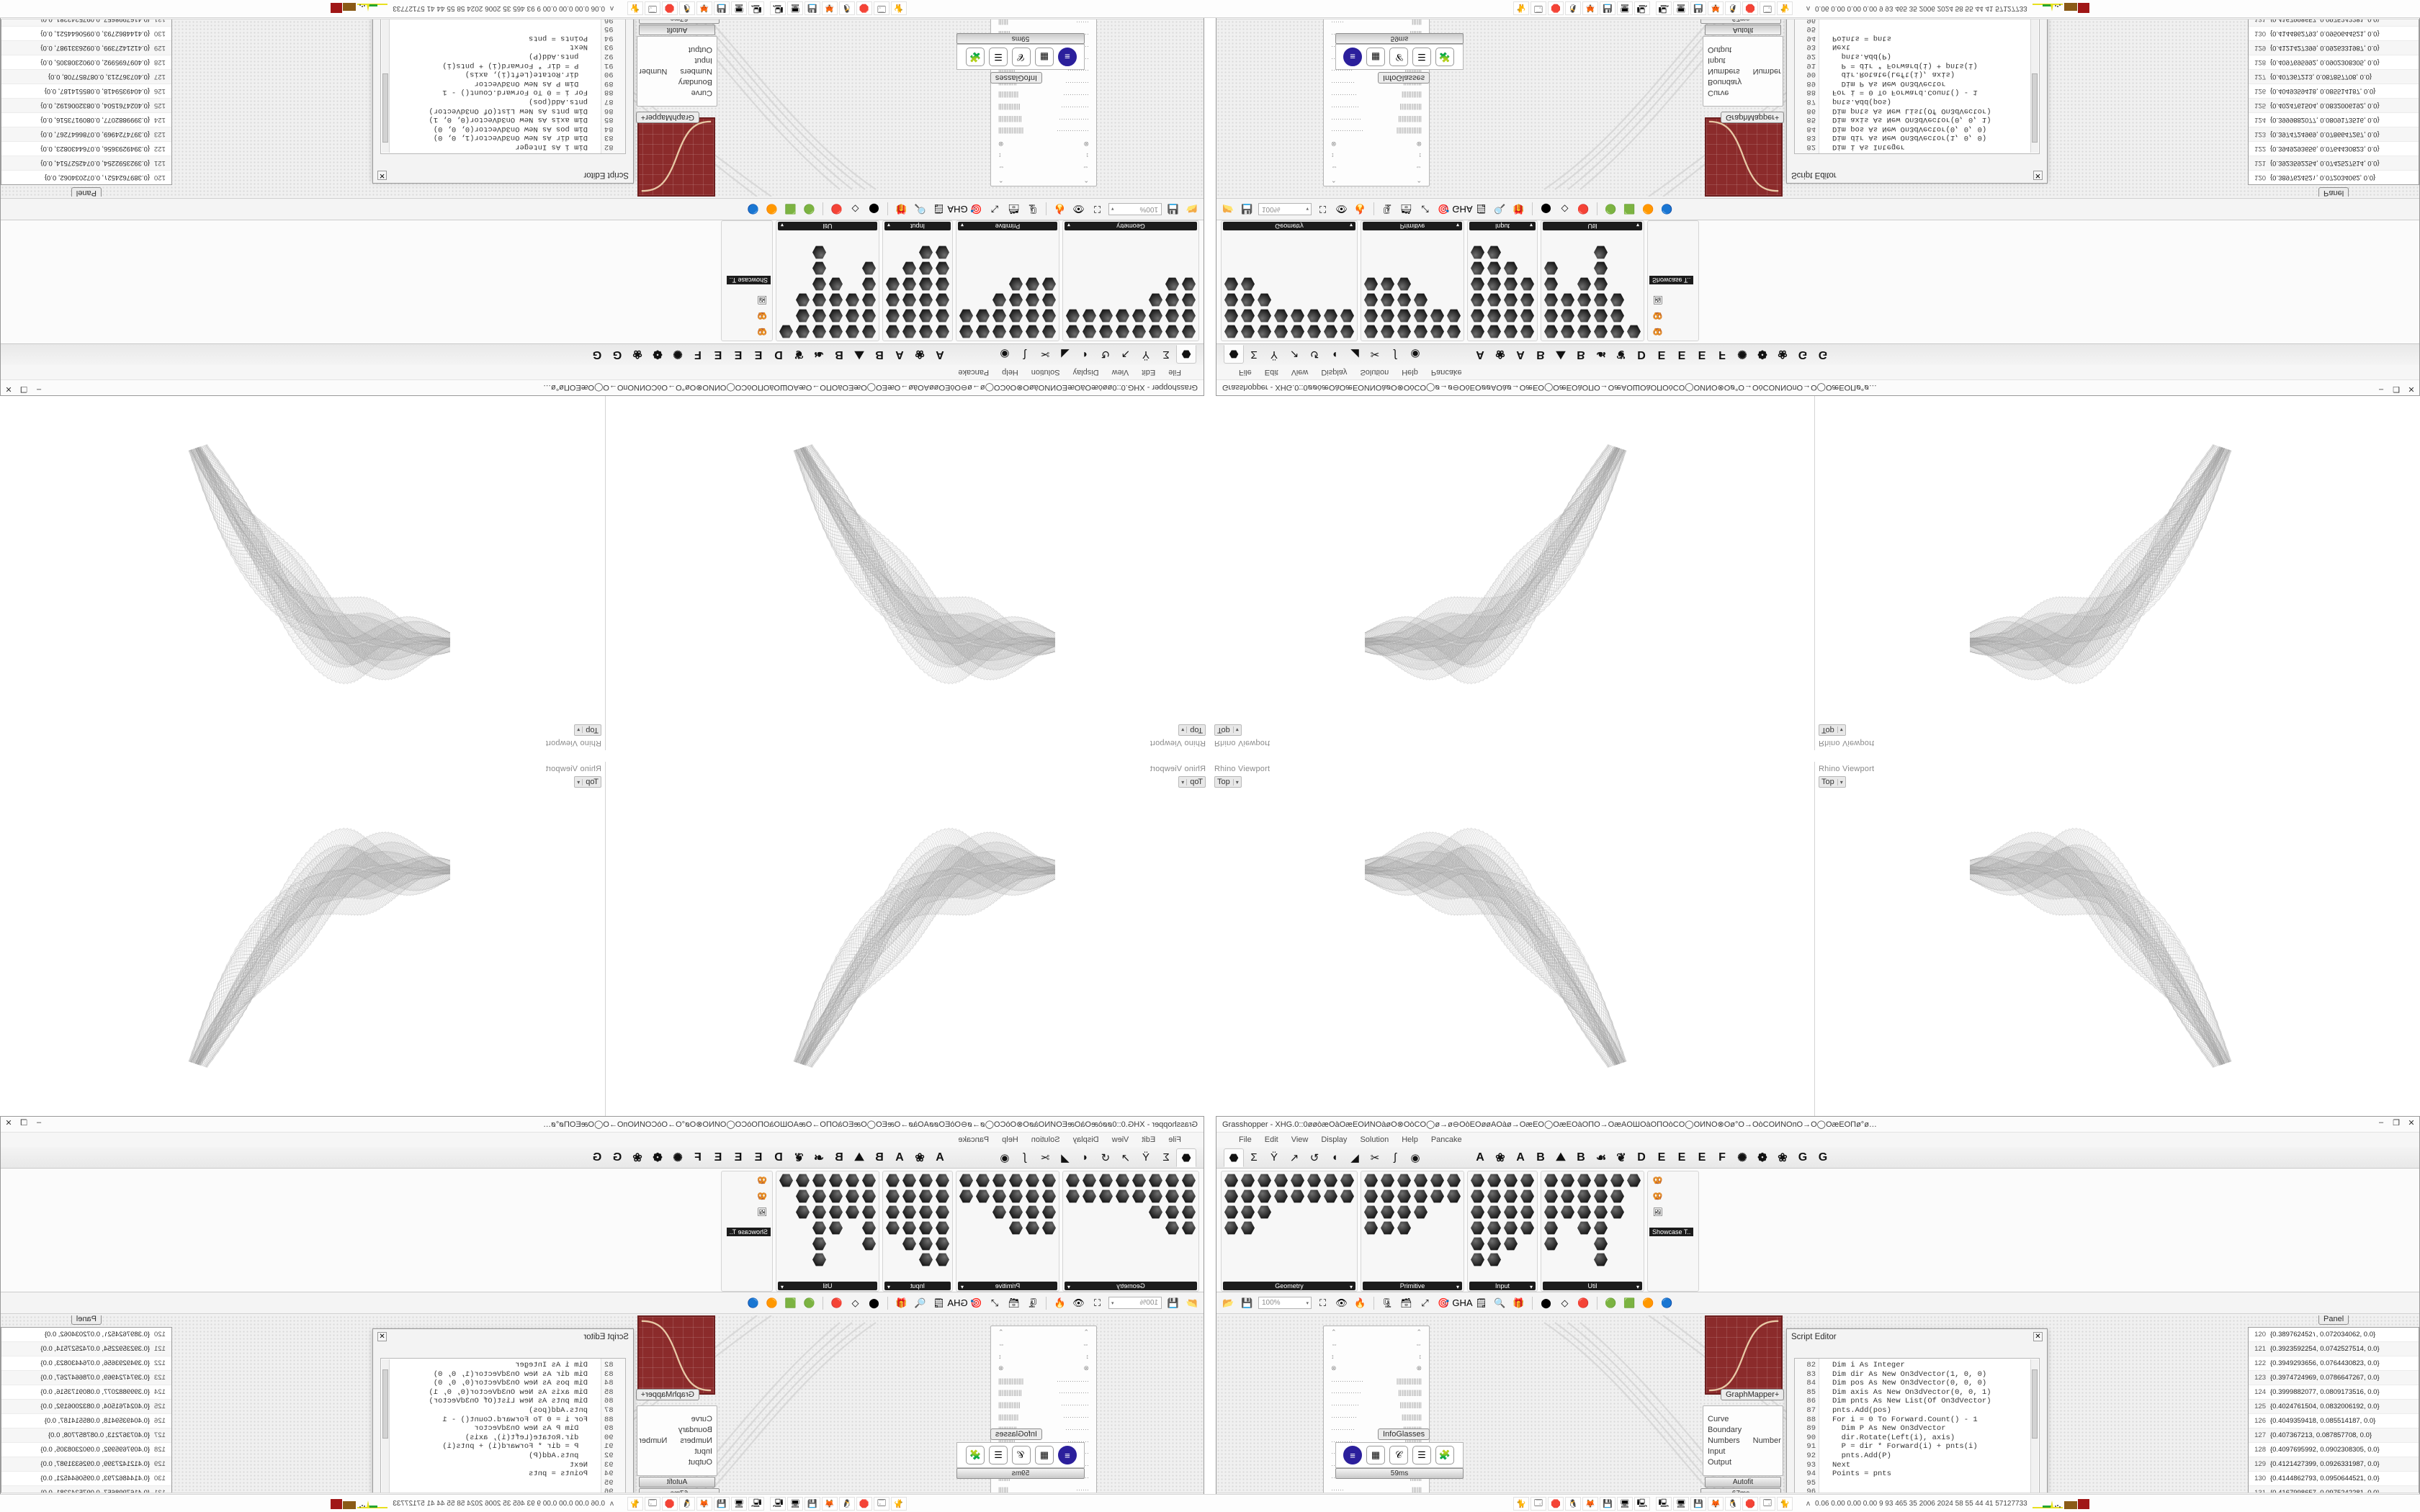 This screenshot has height=1512, width=2420. I want to click on tab-letter-16: G, so click(617, 354).